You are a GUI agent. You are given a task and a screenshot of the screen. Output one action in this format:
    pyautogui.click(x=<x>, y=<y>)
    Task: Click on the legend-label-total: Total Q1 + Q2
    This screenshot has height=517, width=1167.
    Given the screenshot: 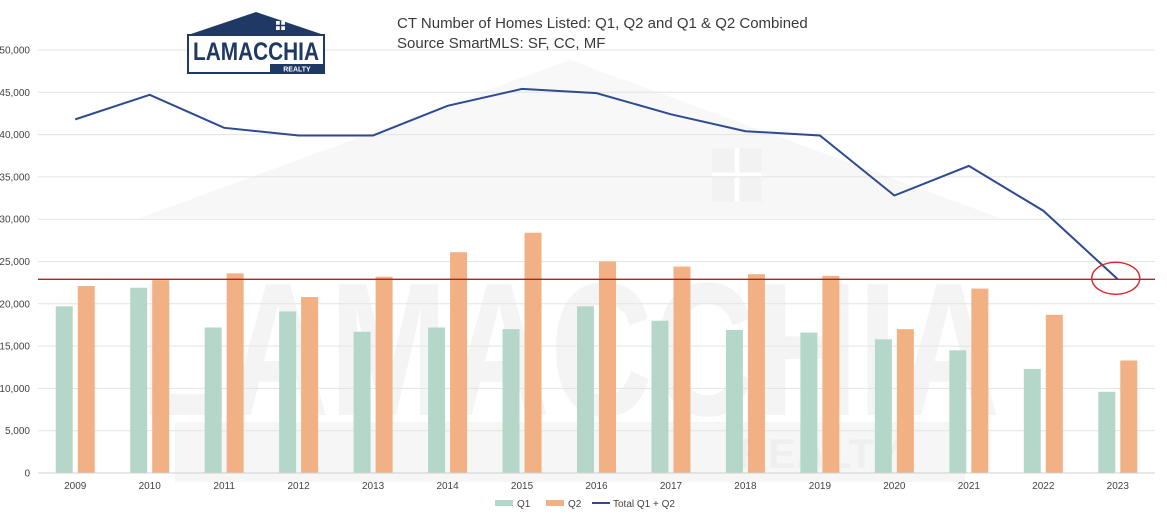 What is the action you would take?
    pyautogui.click(x=644, y=504)
    